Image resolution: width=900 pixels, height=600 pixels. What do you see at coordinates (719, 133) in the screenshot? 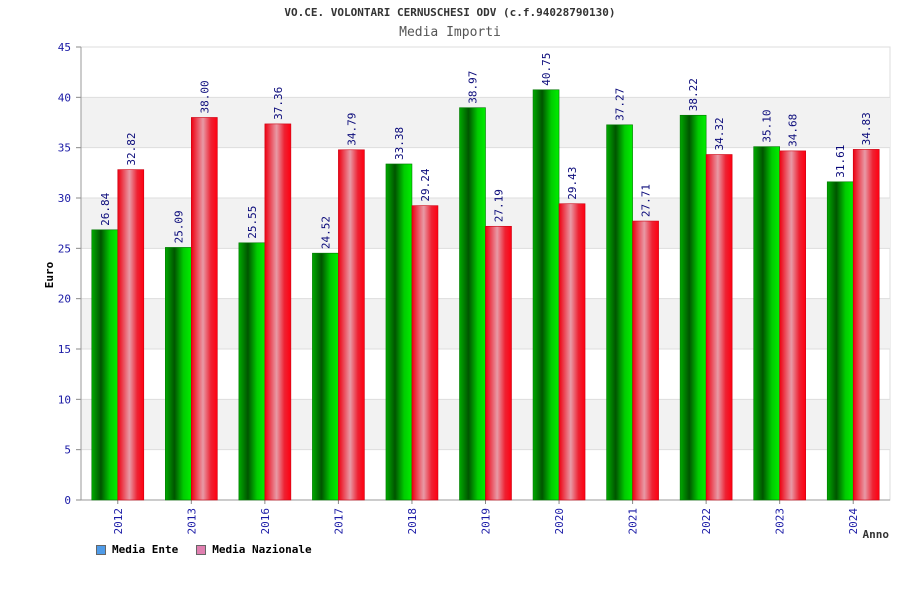
I see `data-label: 34.32` at bounding box center [719, 133].